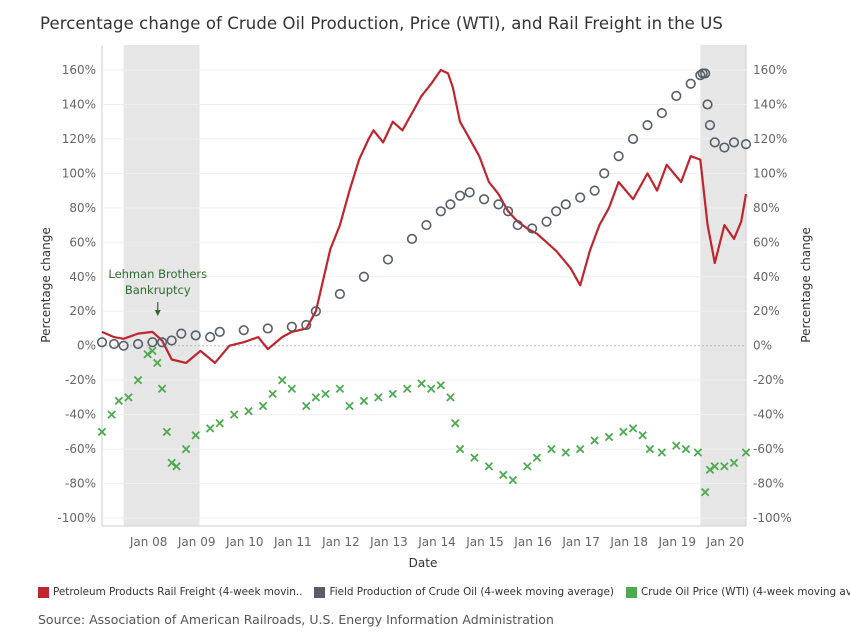 The width and height of the screenshot is (850, 638). Describe the element at coordinates (580, 542) in the screenshot. I see `x-tick-label: Jan 17` at that location.